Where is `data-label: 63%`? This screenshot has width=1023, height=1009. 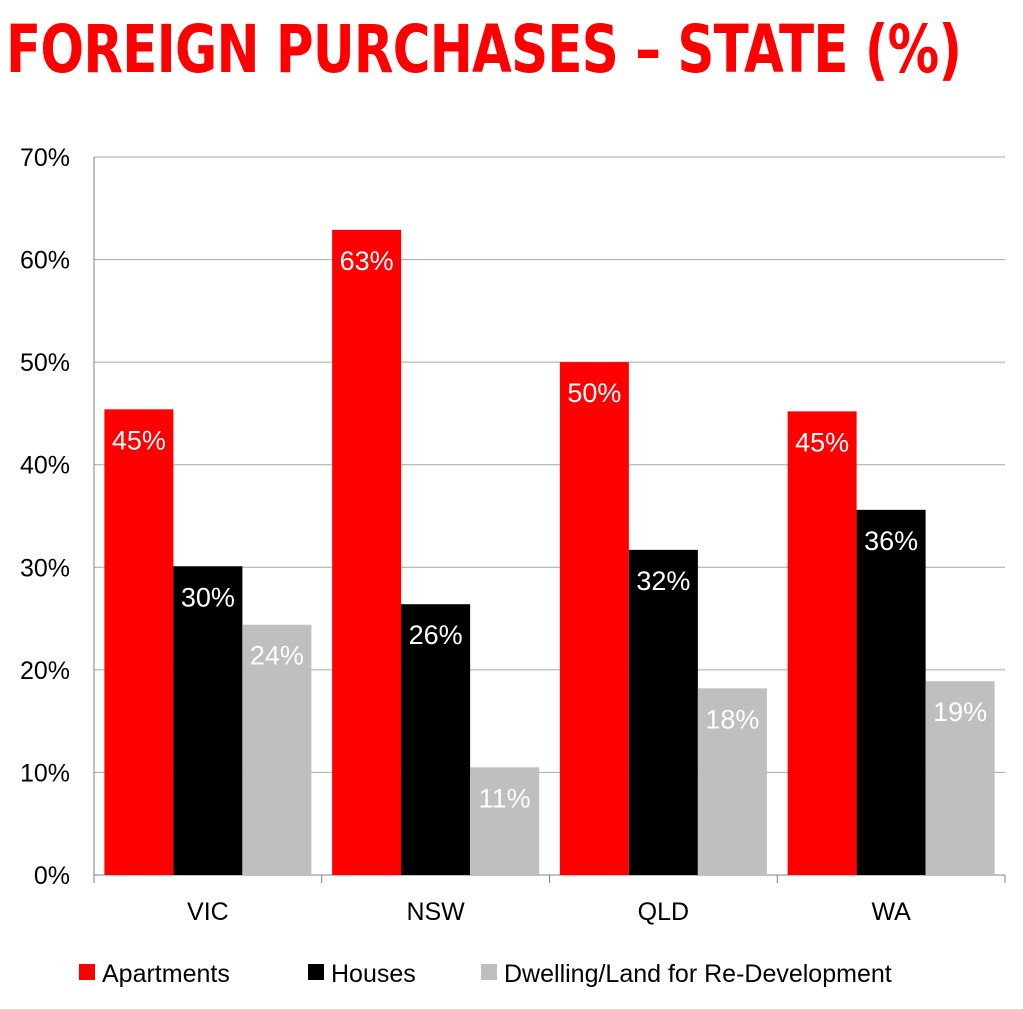
data-label: 63% is located at coordinates (367, 261).